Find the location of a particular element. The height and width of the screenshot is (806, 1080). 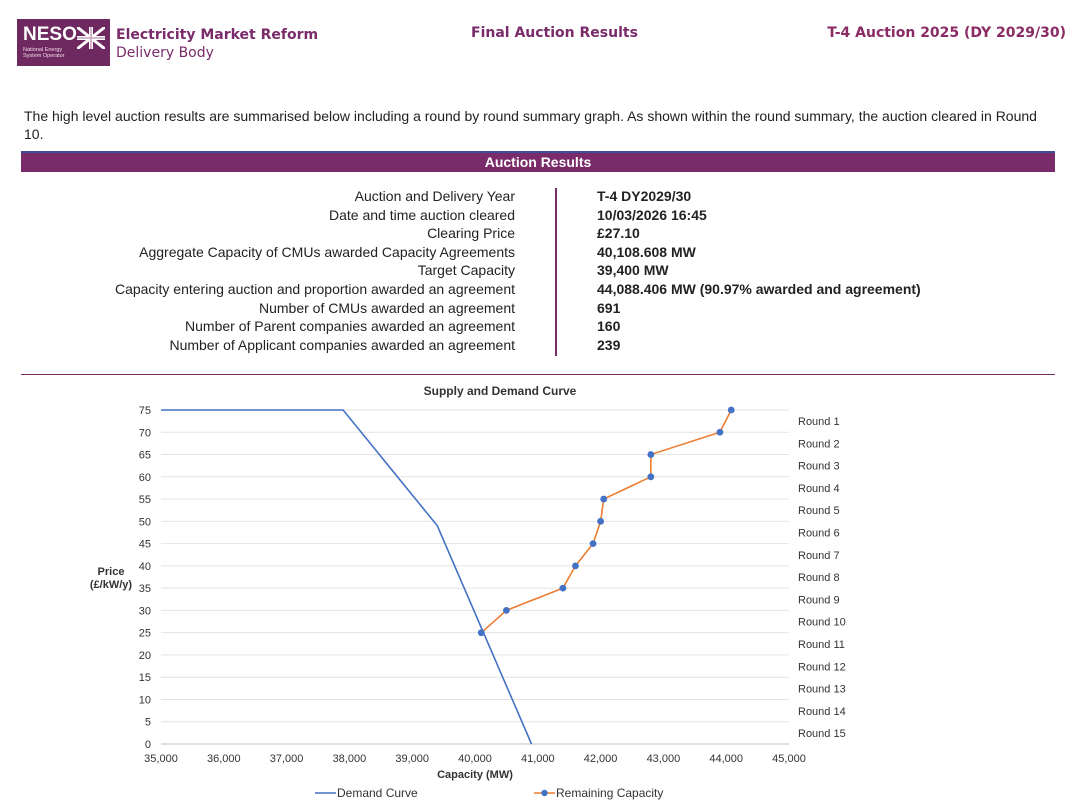

result-value: 239 is located at coordinates (609, 344).